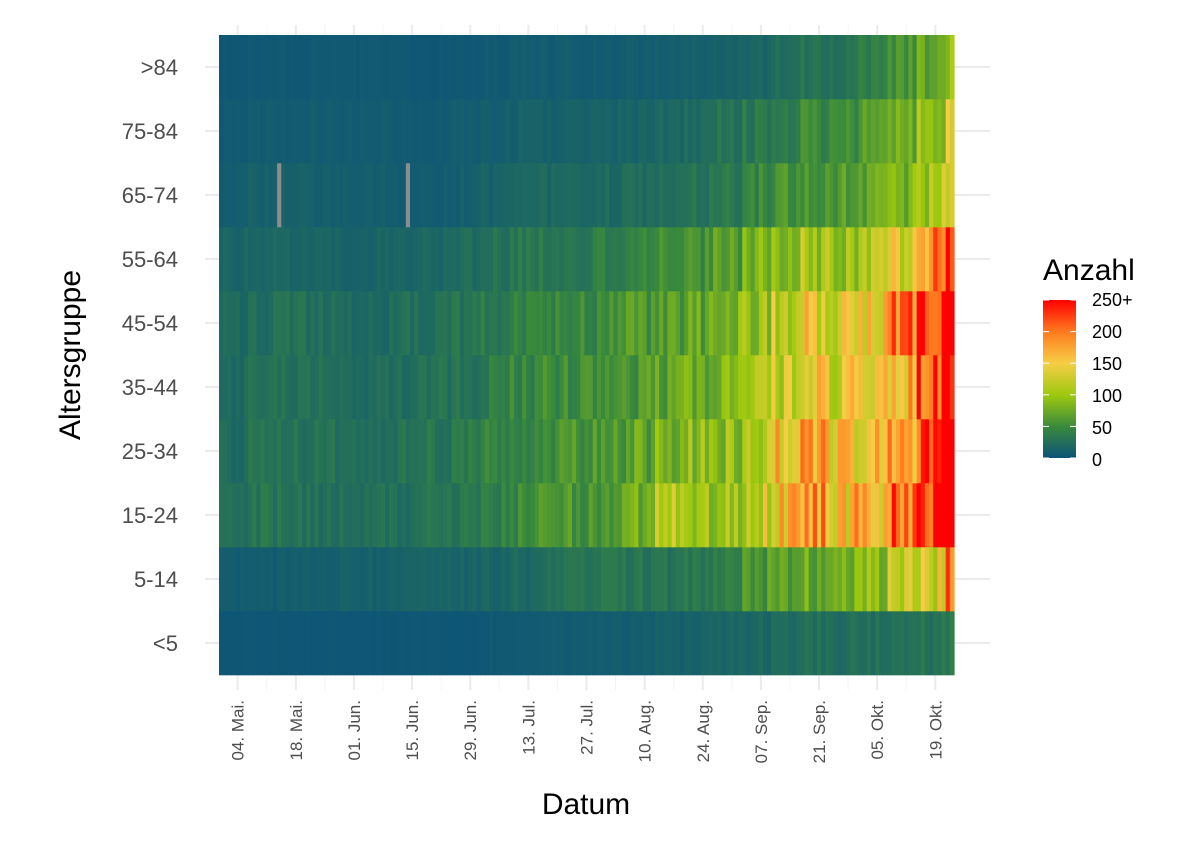 This screenshot has width=1200, height=862. What do you see at coordinates (761, 731) in the screenshot?
I see `x-tick-label: 07. Sep.` at bounding box center [761, 731].